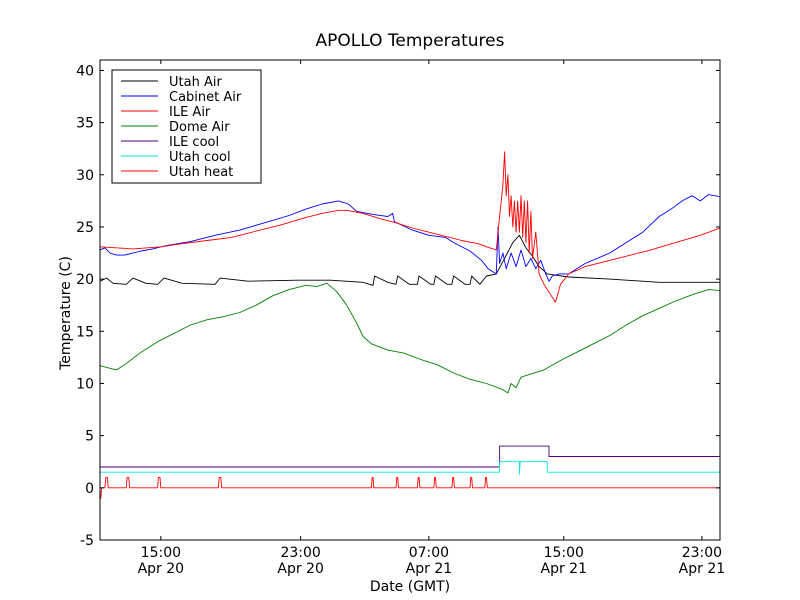 This screenshot has height=600, width=800. I want to click on legend-label-utah-cool: Utah cool, so click(200, 157).